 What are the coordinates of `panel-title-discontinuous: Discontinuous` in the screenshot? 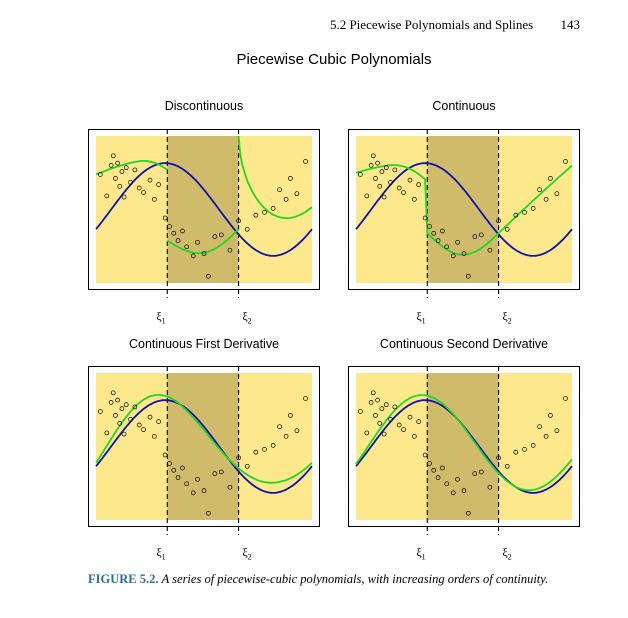 It's located at (204, 106).